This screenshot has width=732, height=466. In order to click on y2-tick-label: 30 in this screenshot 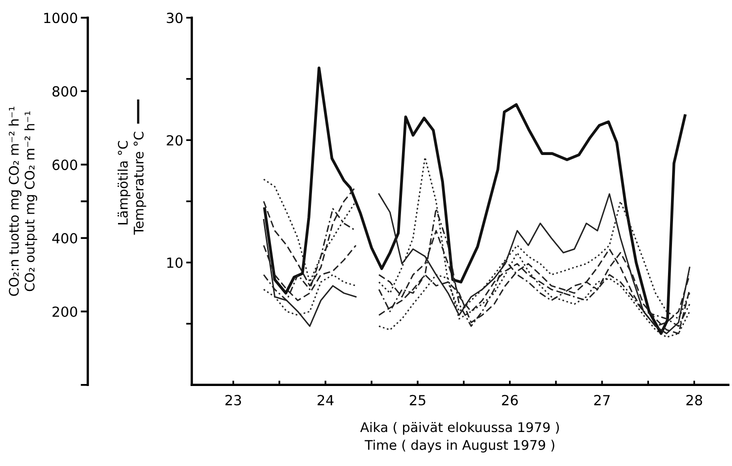, I will do `click(174, 18)`.